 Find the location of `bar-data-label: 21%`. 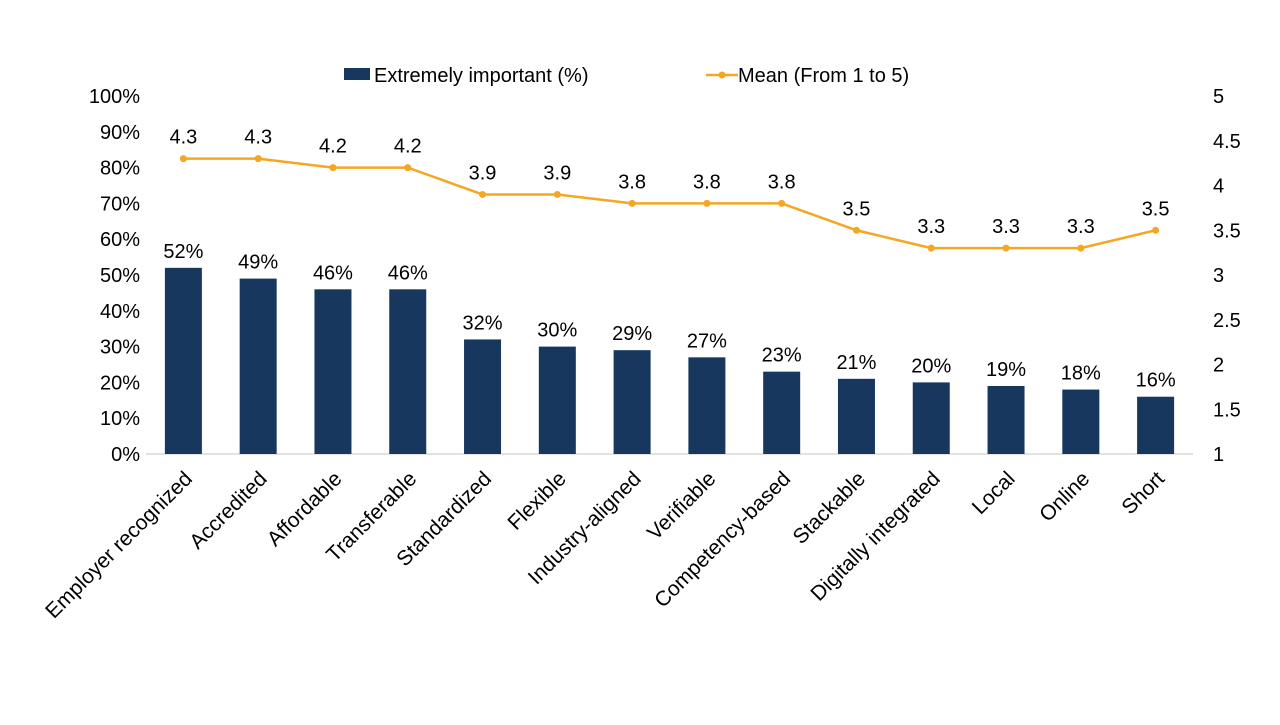

bar-data-label: 21% is located at coordinates (856, 363).